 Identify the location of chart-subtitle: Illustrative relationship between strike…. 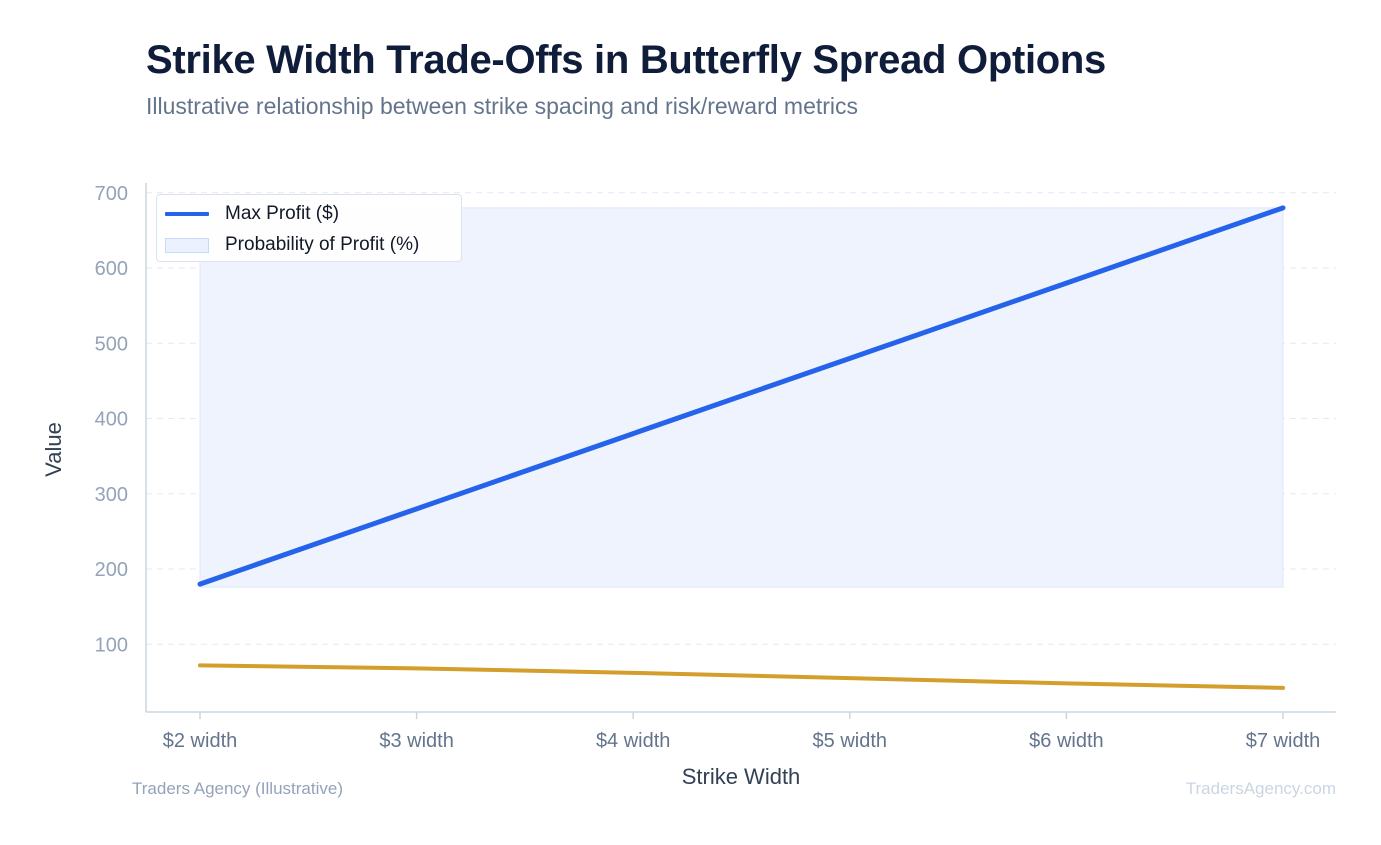
(502, 106).